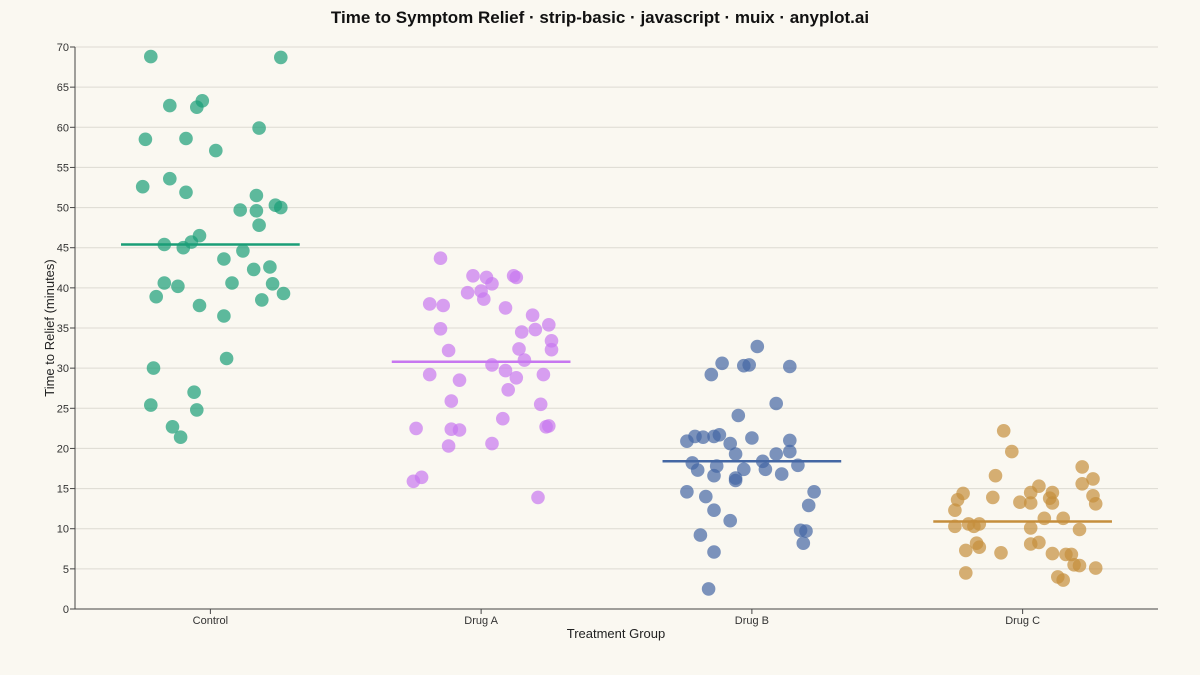  I want to click on x-tick-label: Drug B, so click(752, 621).